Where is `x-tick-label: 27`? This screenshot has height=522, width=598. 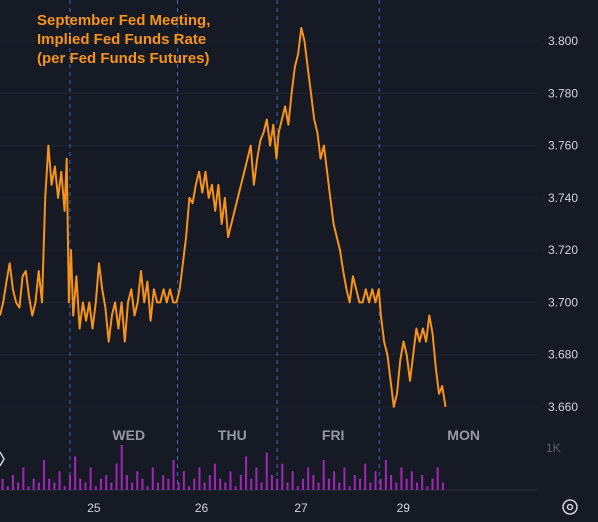
x-tick-label: 27 is located at coordinates (301, 508).